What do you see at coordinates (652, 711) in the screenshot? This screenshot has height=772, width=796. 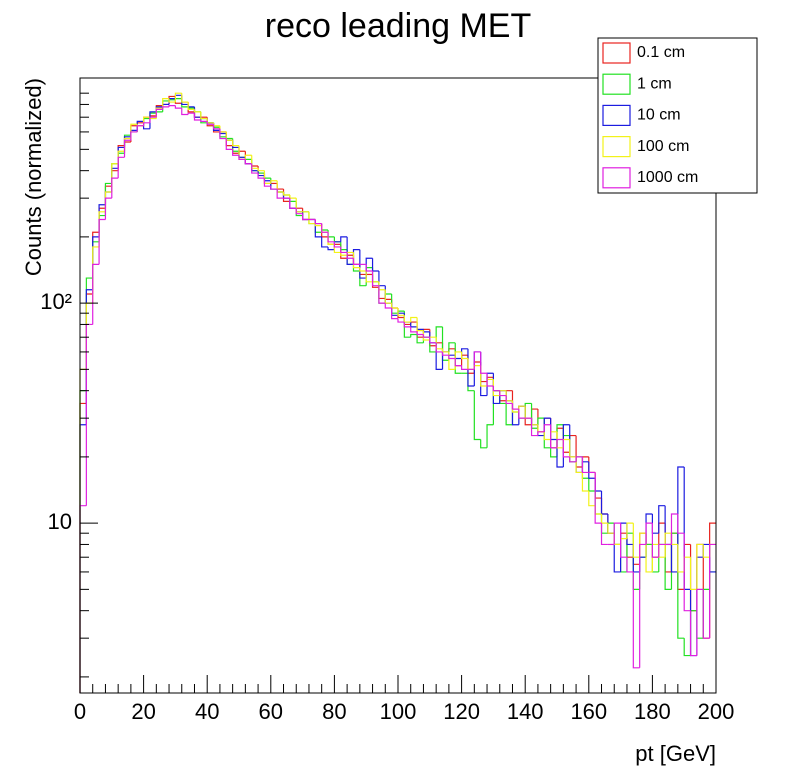 I see `x-tick-label: 180` at bounding box center [652, 711].